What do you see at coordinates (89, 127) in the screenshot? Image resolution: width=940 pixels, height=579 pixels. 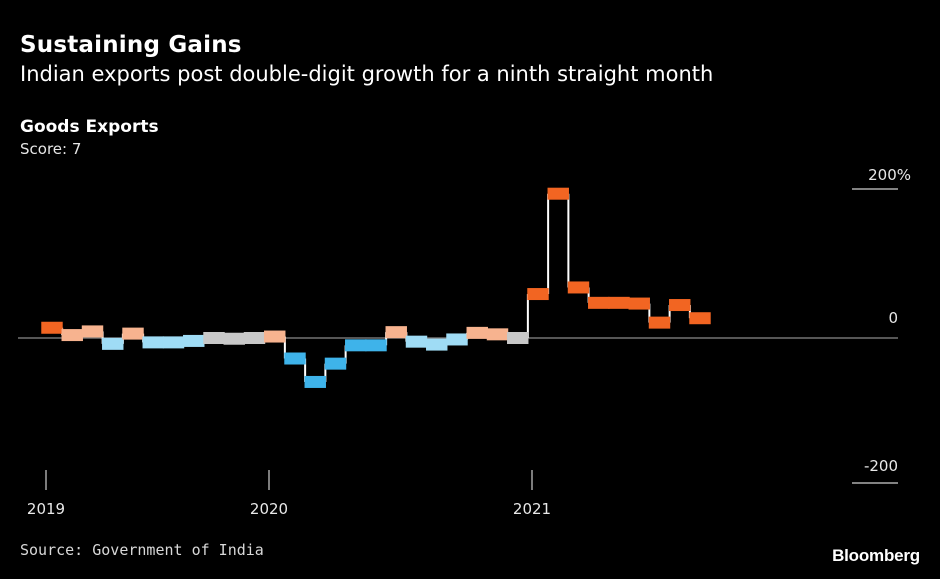 I see `series-title: Goods Exports` at bounding box center [89, 127].